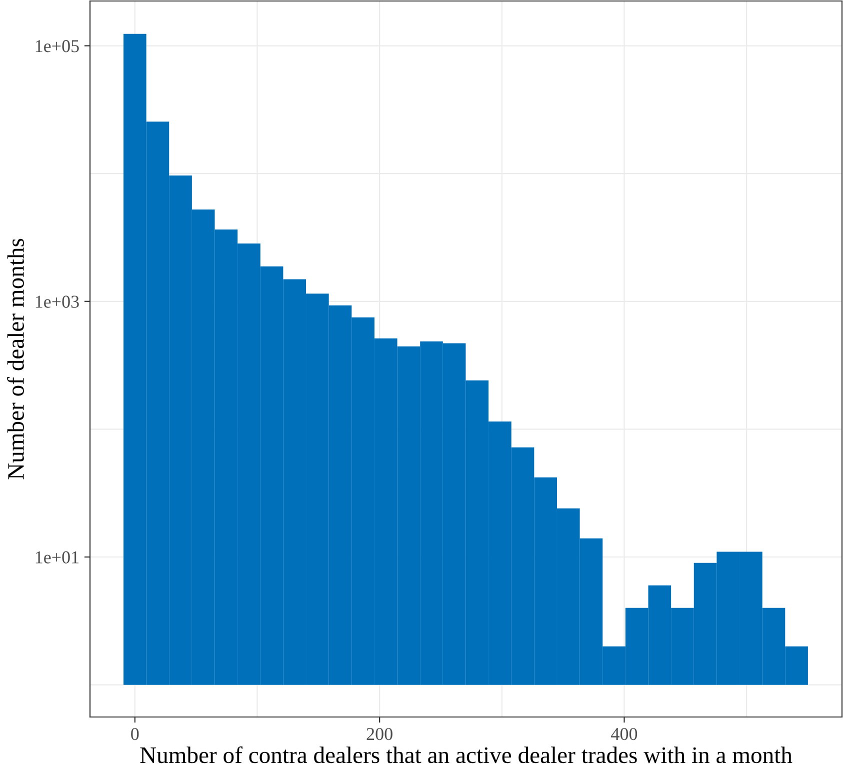 This screenshot has width=843, height=767. What do you see at coordinates (135, 734) in the screenshot?
I see `x-tick-label: 0` at bounding box center [135, 734].